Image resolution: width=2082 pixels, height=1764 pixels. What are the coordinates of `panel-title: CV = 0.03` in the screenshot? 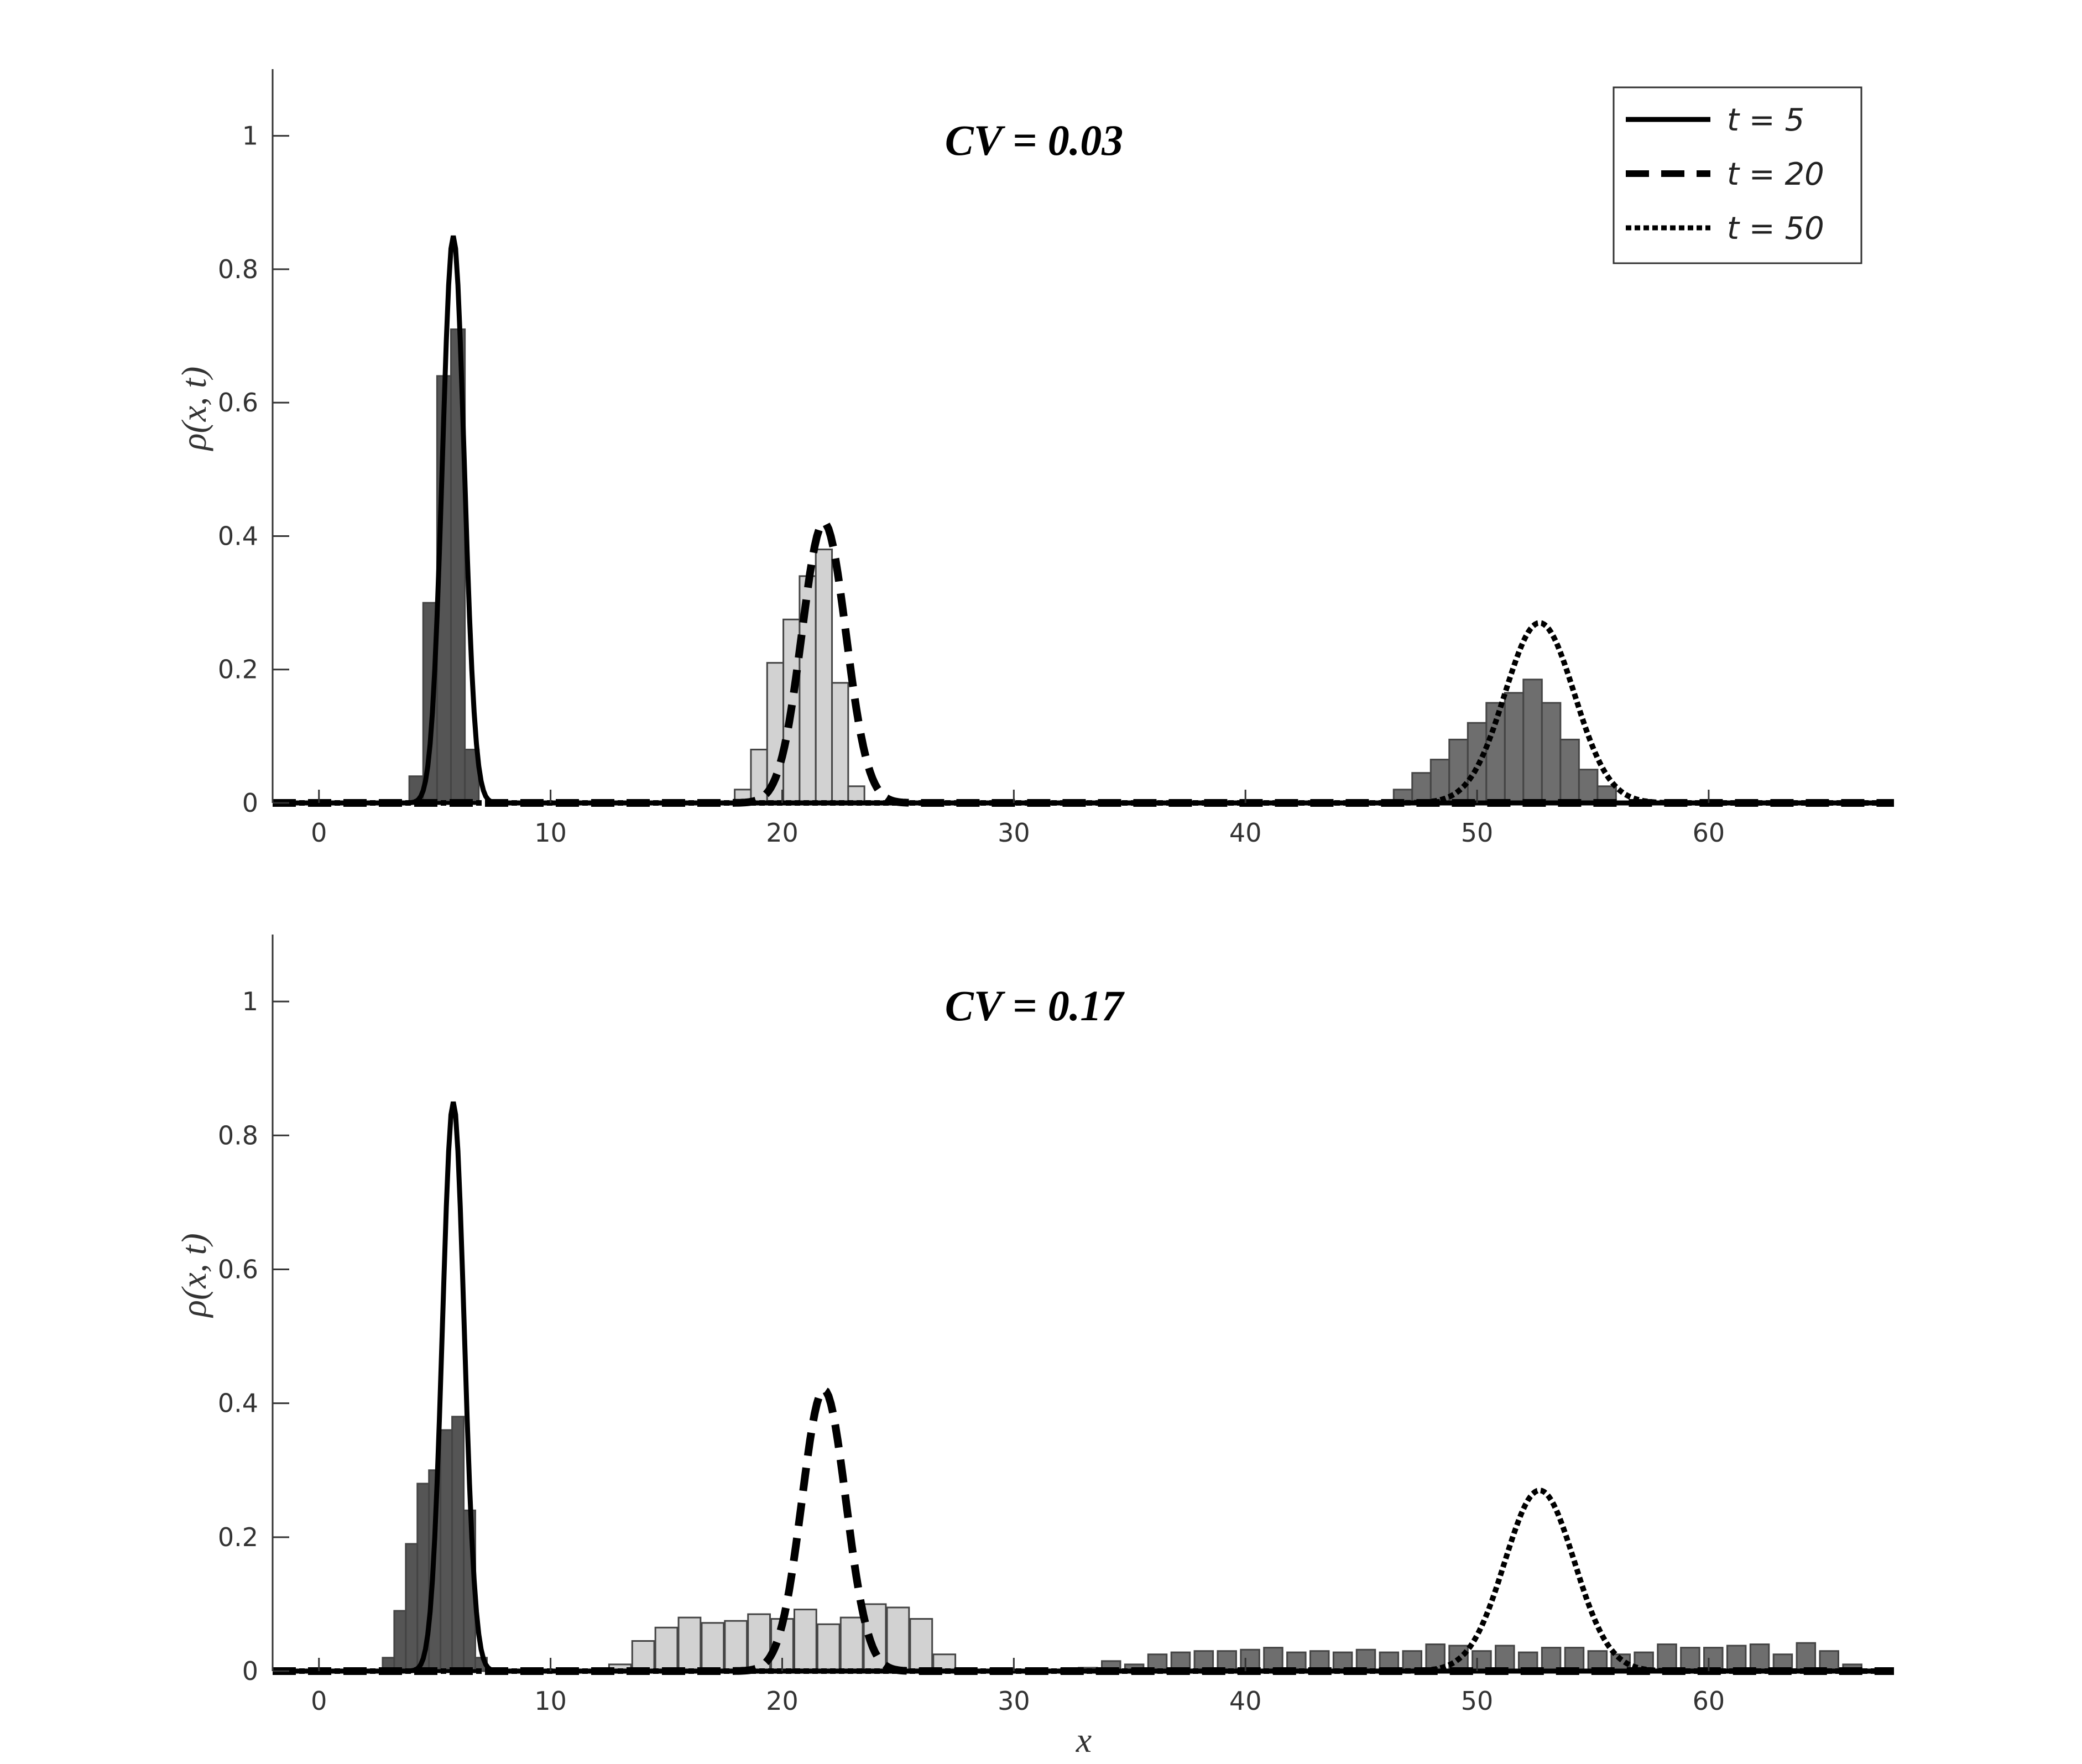 It's located at (1034, 140).